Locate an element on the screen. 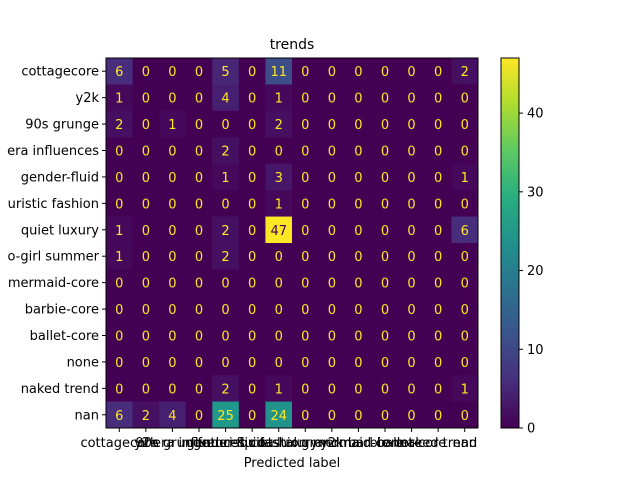 Image resolution: width=640 pixels, height=480 pixels. cell-value-label: 11 is located at coordinates (278, 72).